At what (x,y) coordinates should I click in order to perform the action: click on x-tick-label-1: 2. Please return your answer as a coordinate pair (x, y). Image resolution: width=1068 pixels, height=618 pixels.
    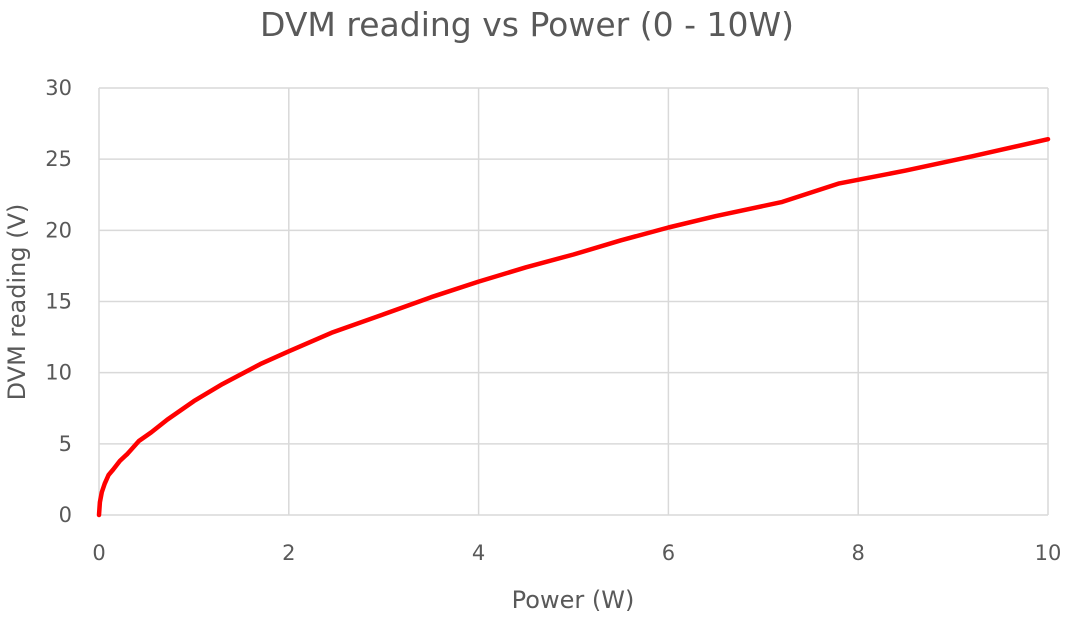
    Looking at the image, I should click on (288, 553).